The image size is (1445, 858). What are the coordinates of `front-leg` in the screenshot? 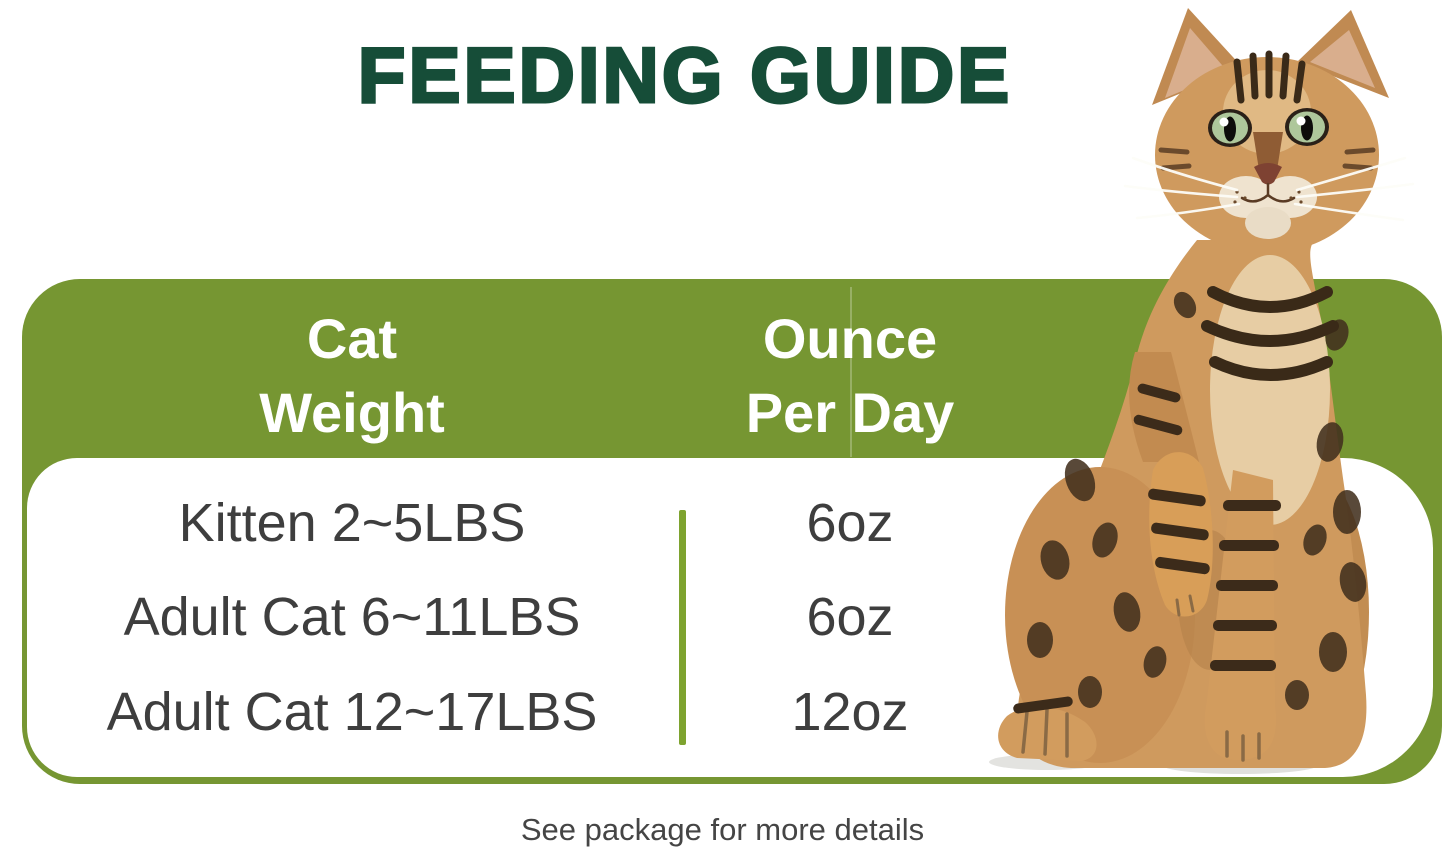 It's located at (1242, 616).